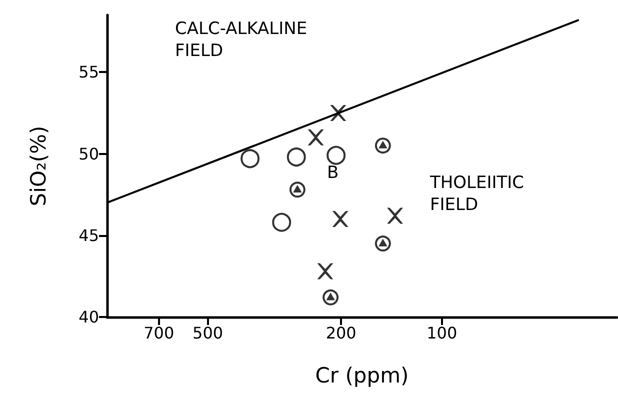 The width and height of the screenshot is (618, 414). Describe the element at coordinates (208, 333) in the screenshot. I see `x-tick-label: 500` at that location.